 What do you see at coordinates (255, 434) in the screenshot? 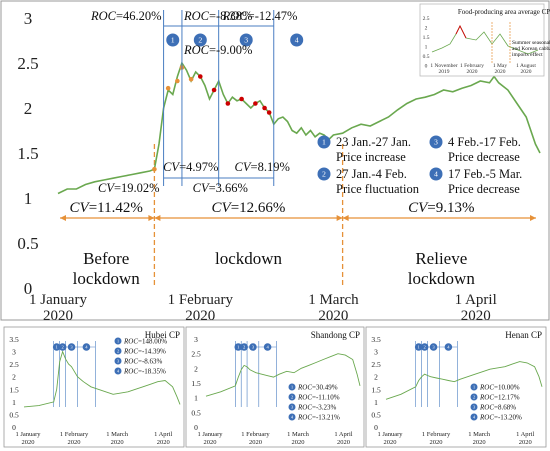
I see `sub-x-tick: 1 February` at bounding box center [255, 434].